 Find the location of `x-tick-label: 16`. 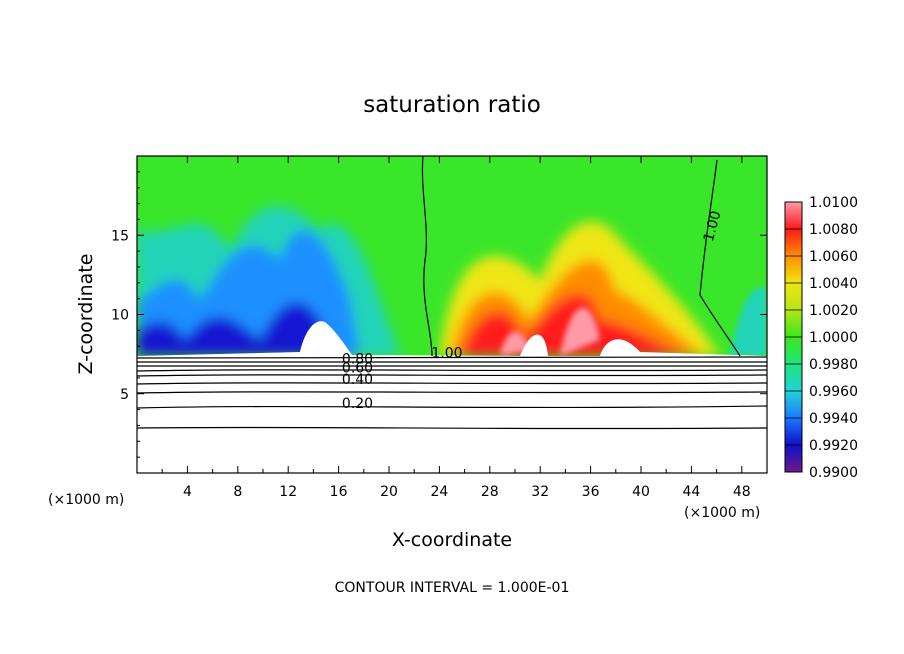

x-tick-label: 16 is located at coordinates (339, 492).